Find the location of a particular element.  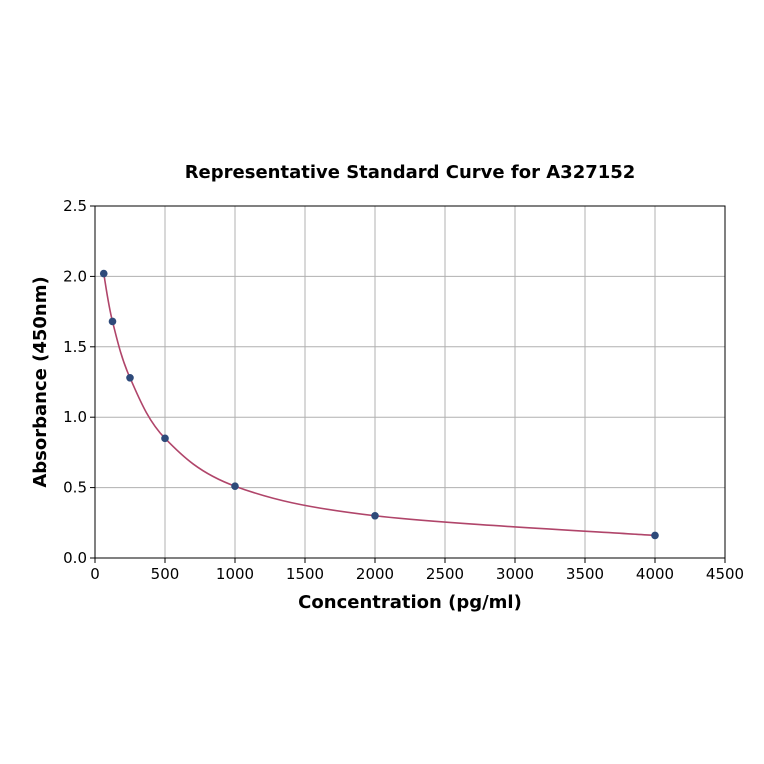

x-tick-label: 1500 is located at coordinates (305, 574).